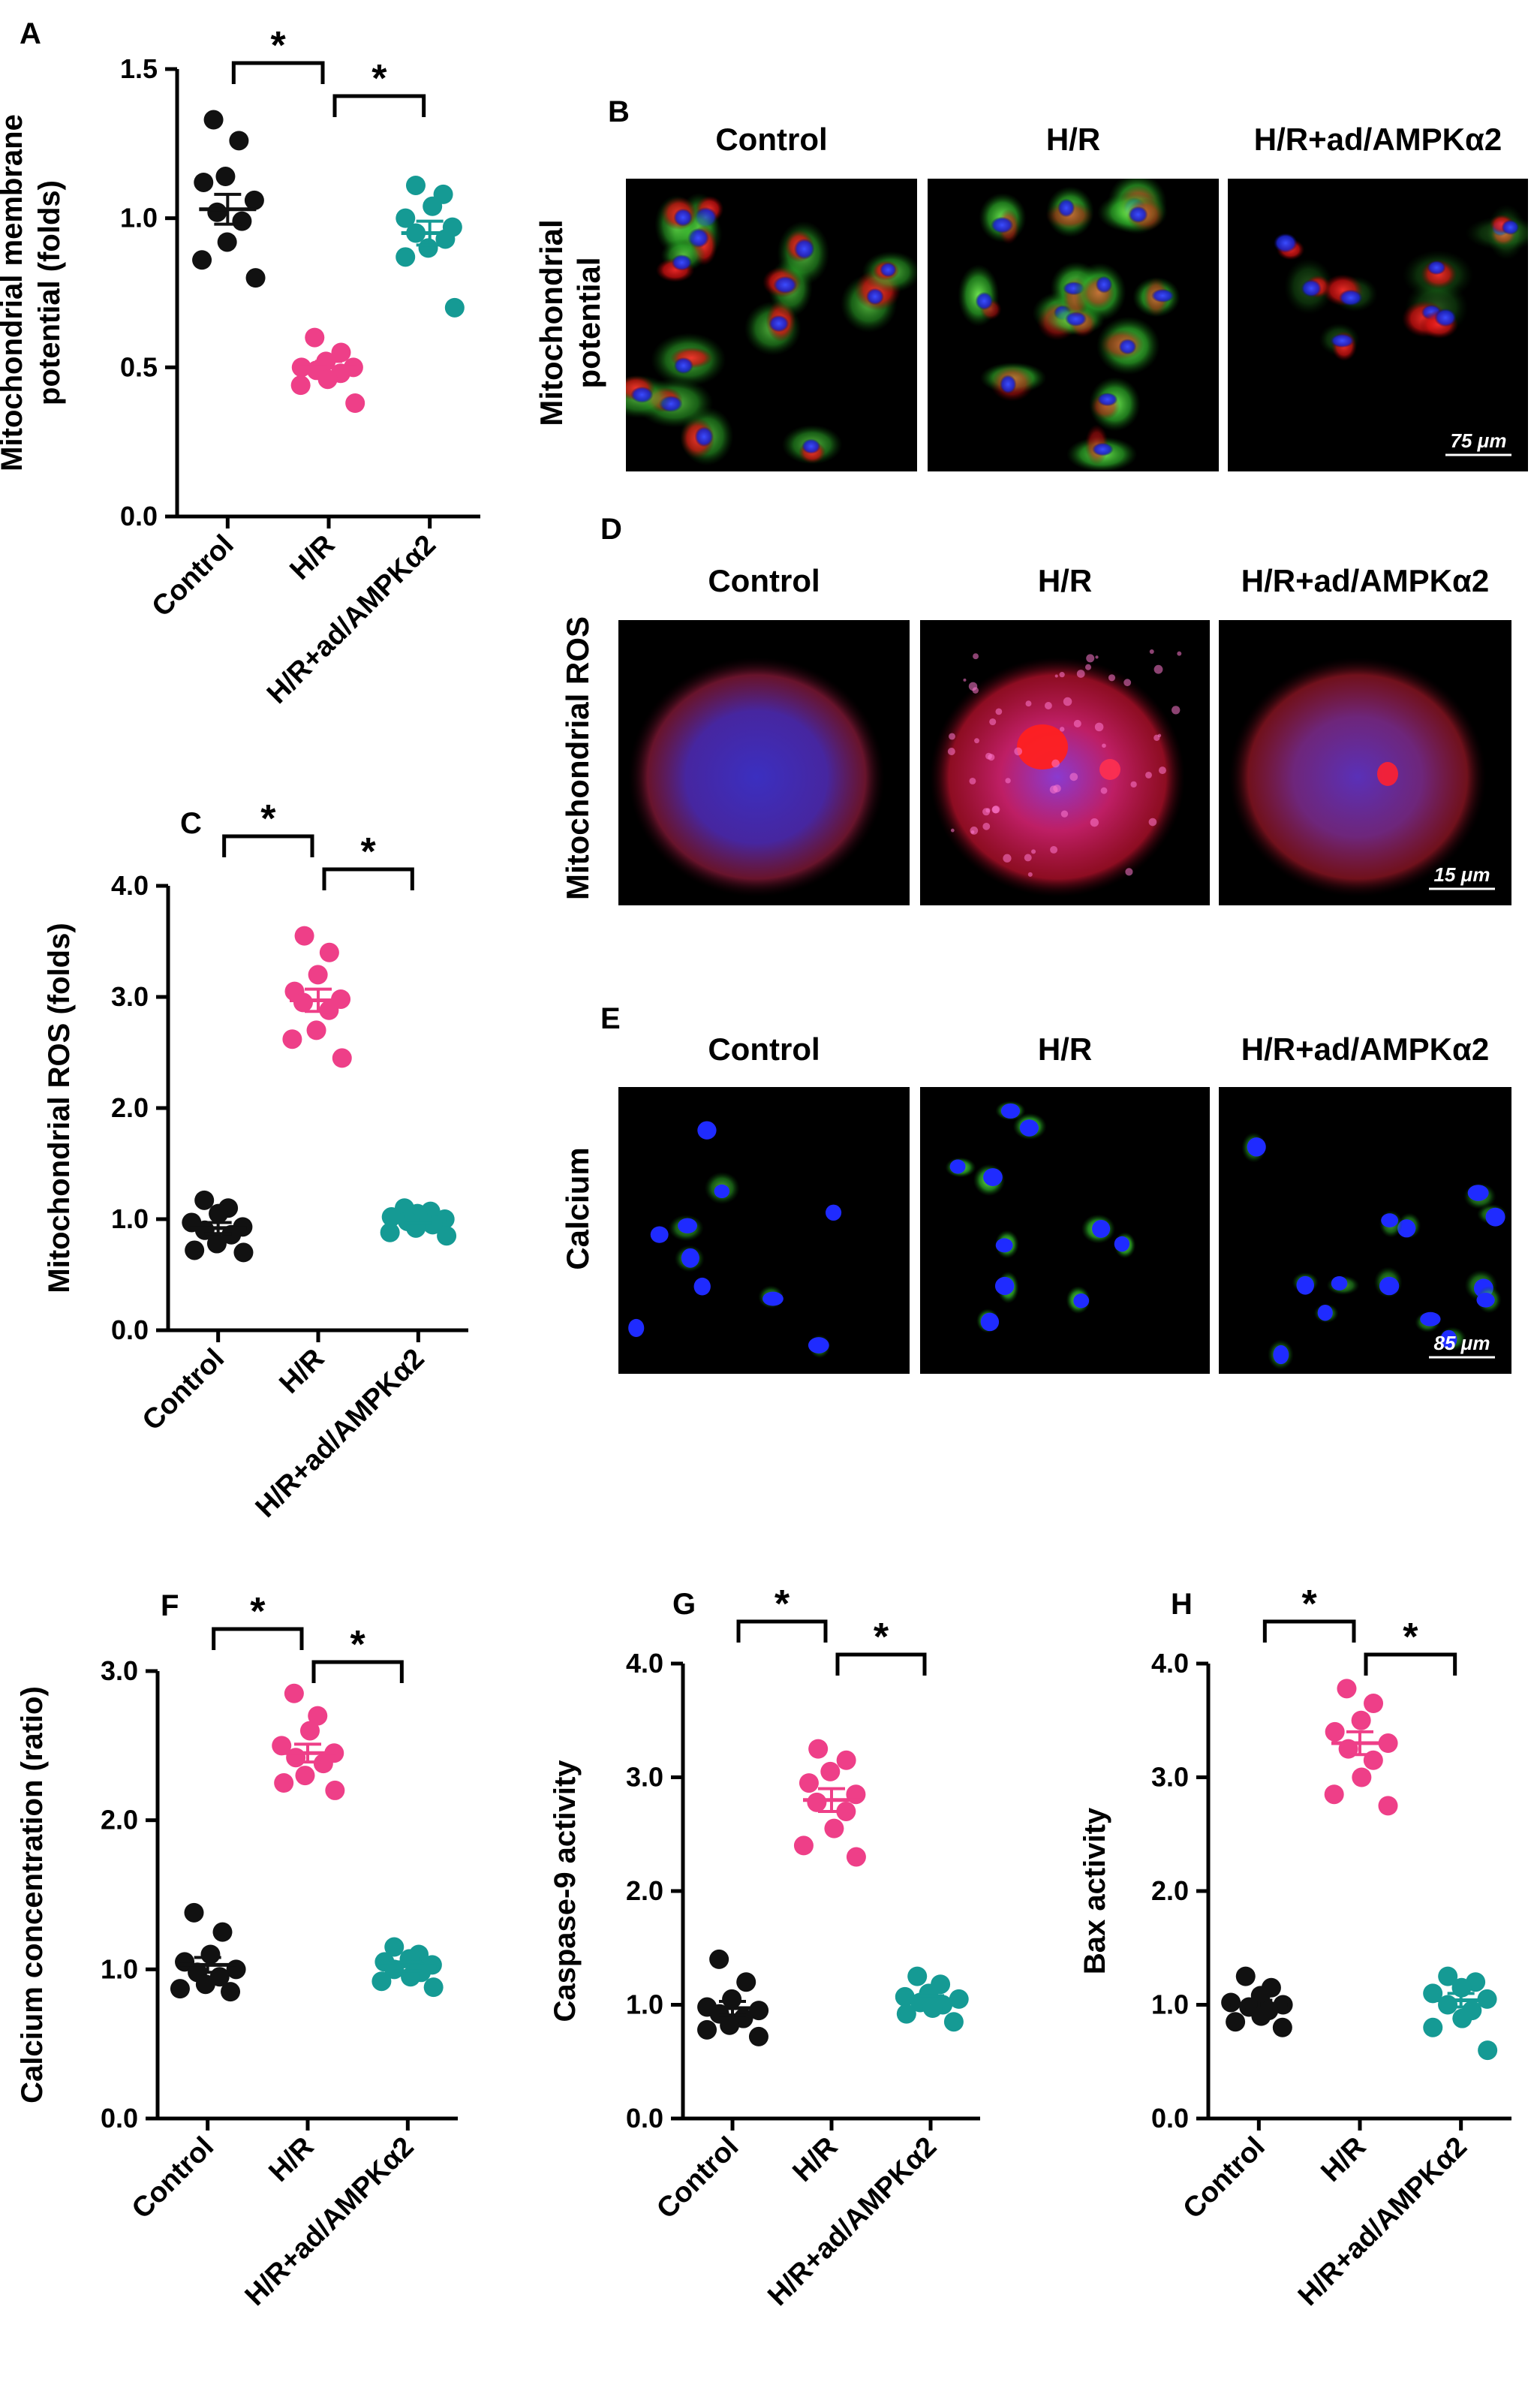 This screenshot has height=2382, width=1540. What do you see at coordinates (329, 2221) in the screenshot?
I see `x-category-label-ad: H/R+ad/AMPKα2` at bounding box center [329, 2221].